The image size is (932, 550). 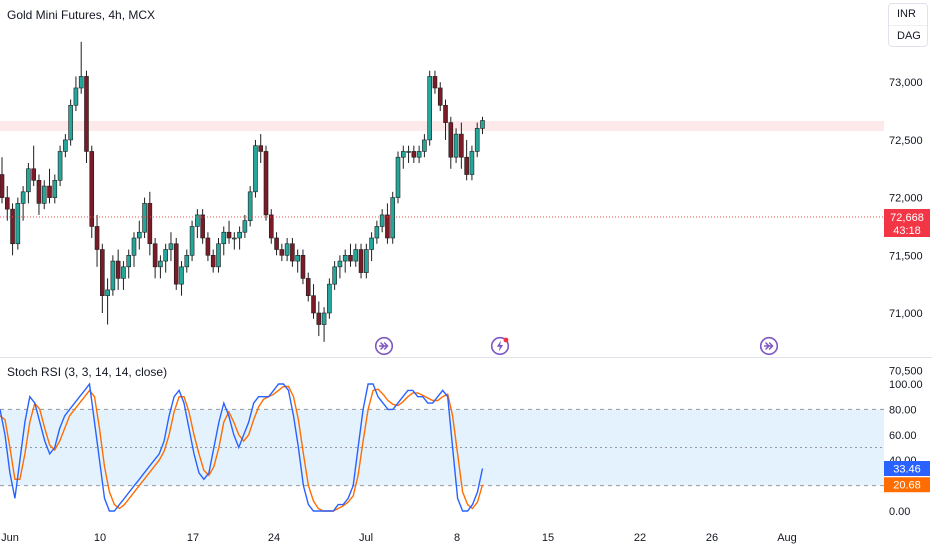 I want to click on price-axis-tick: 71,000, so click(x=906, y=314).